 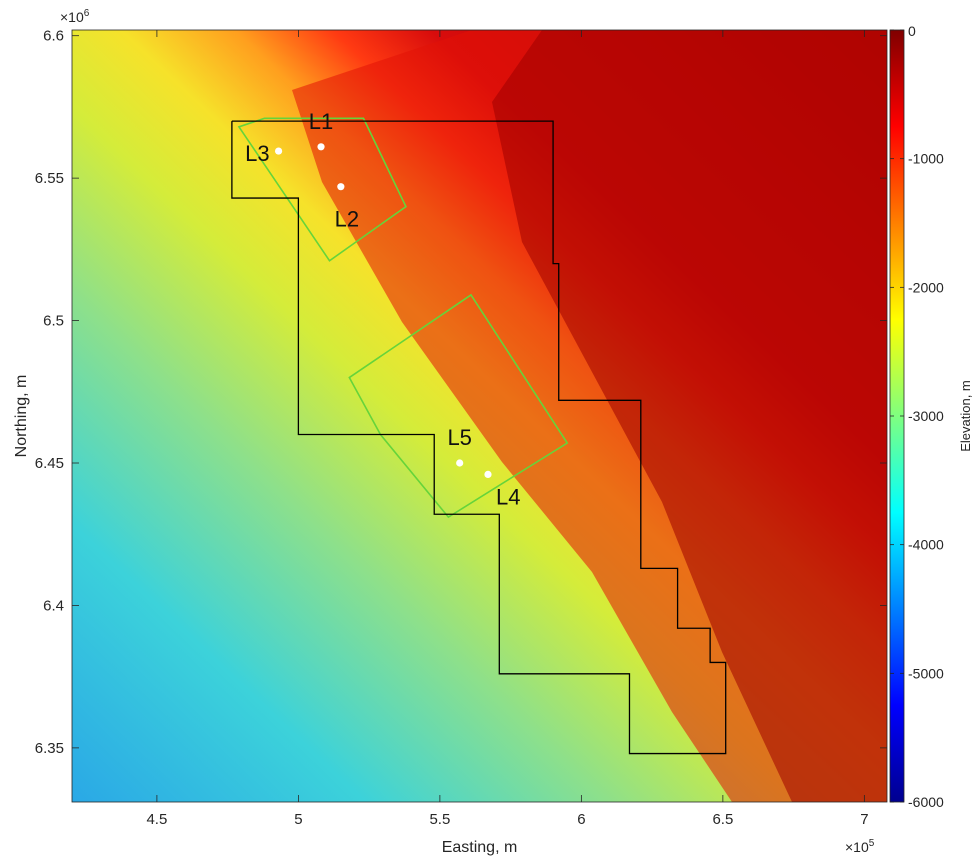 I want to click on location-marker-l1, so click(x=321, y=147).